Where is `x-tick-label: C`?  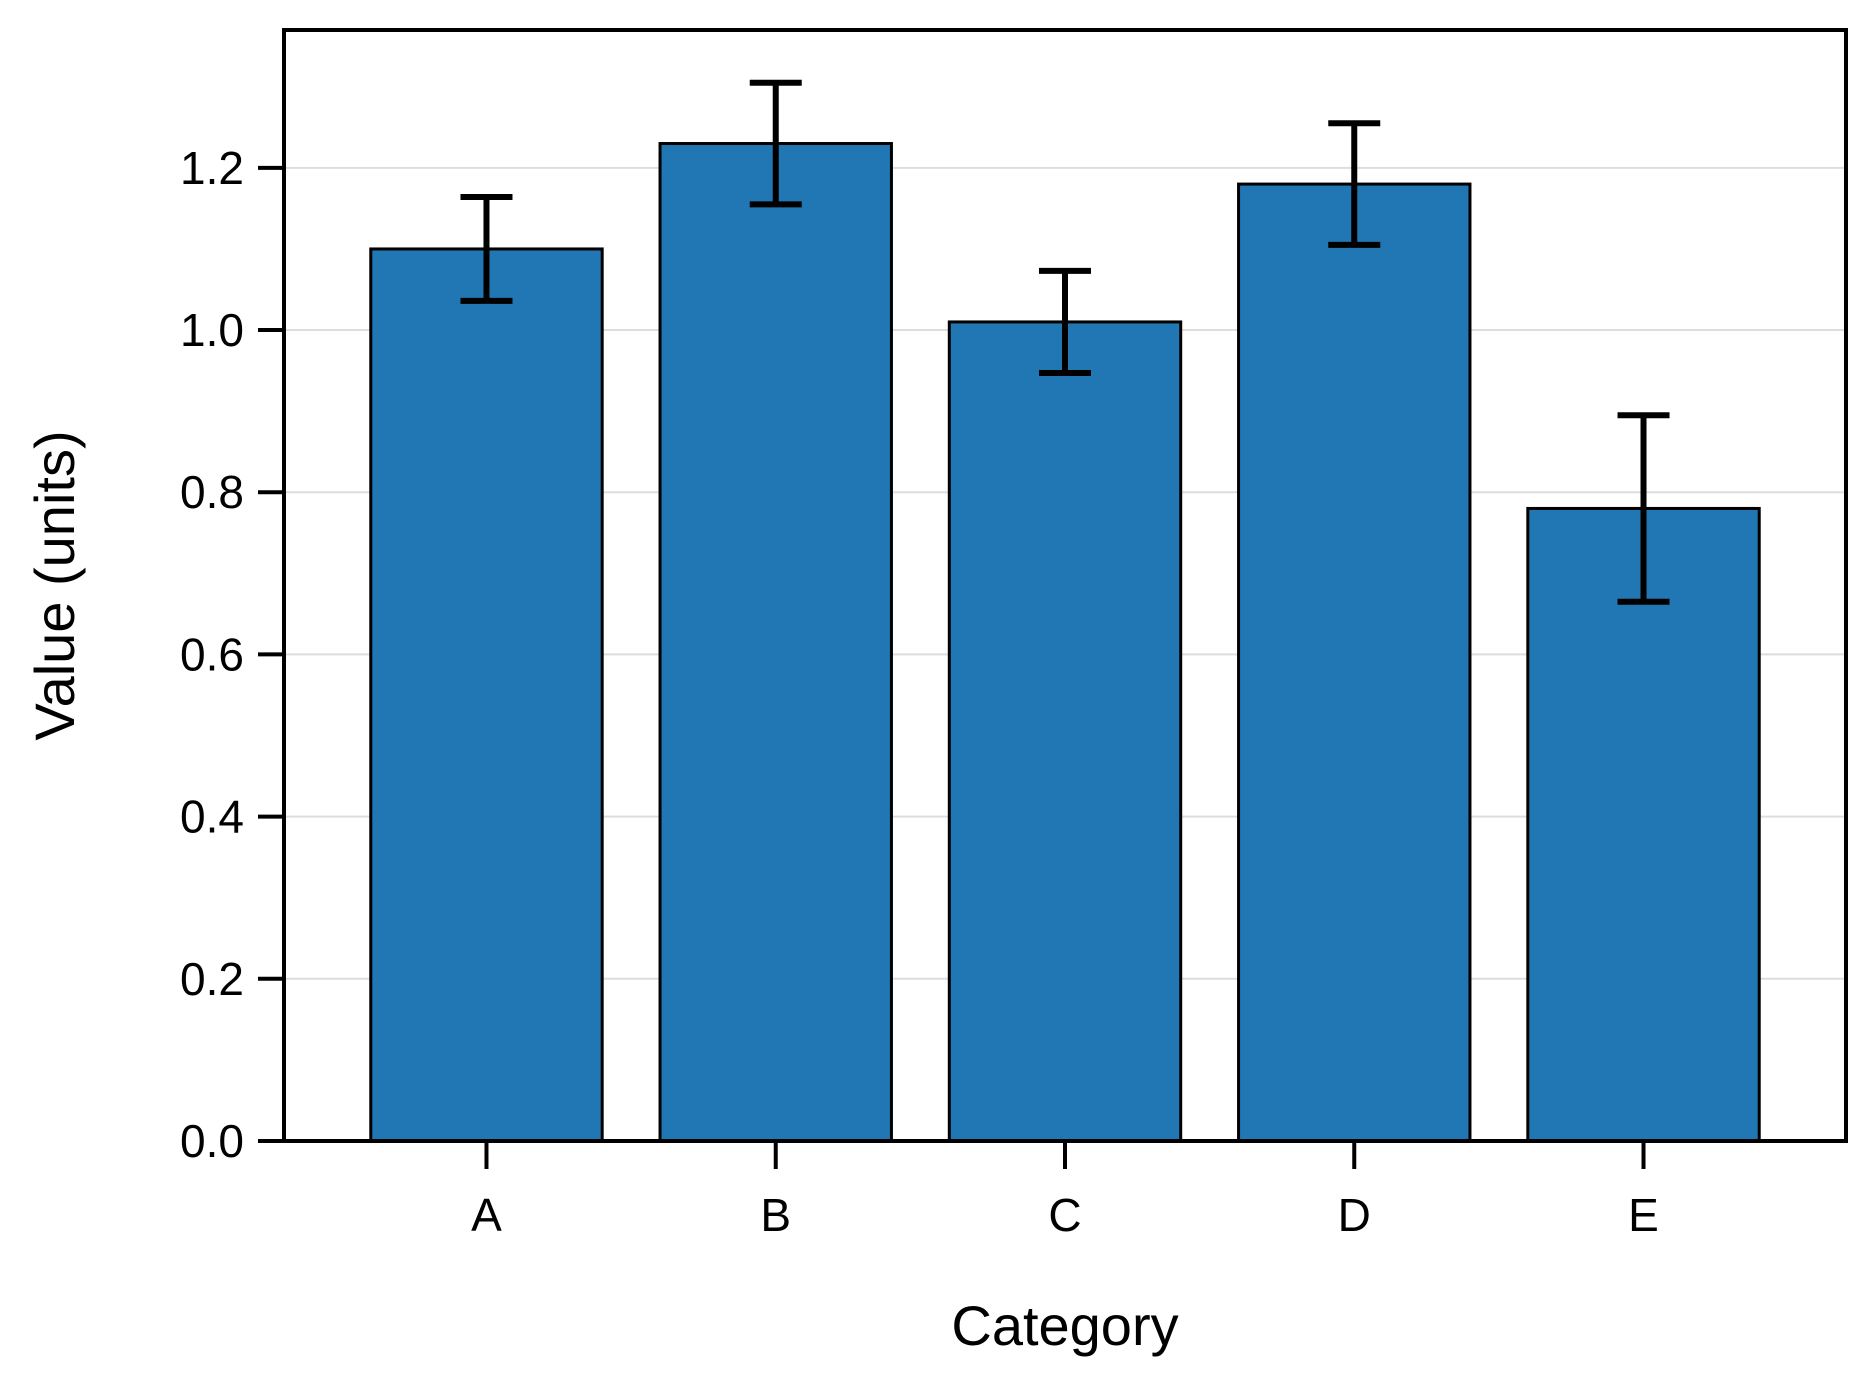 x-tick-label: C is located at coordinates (1064, 1215).